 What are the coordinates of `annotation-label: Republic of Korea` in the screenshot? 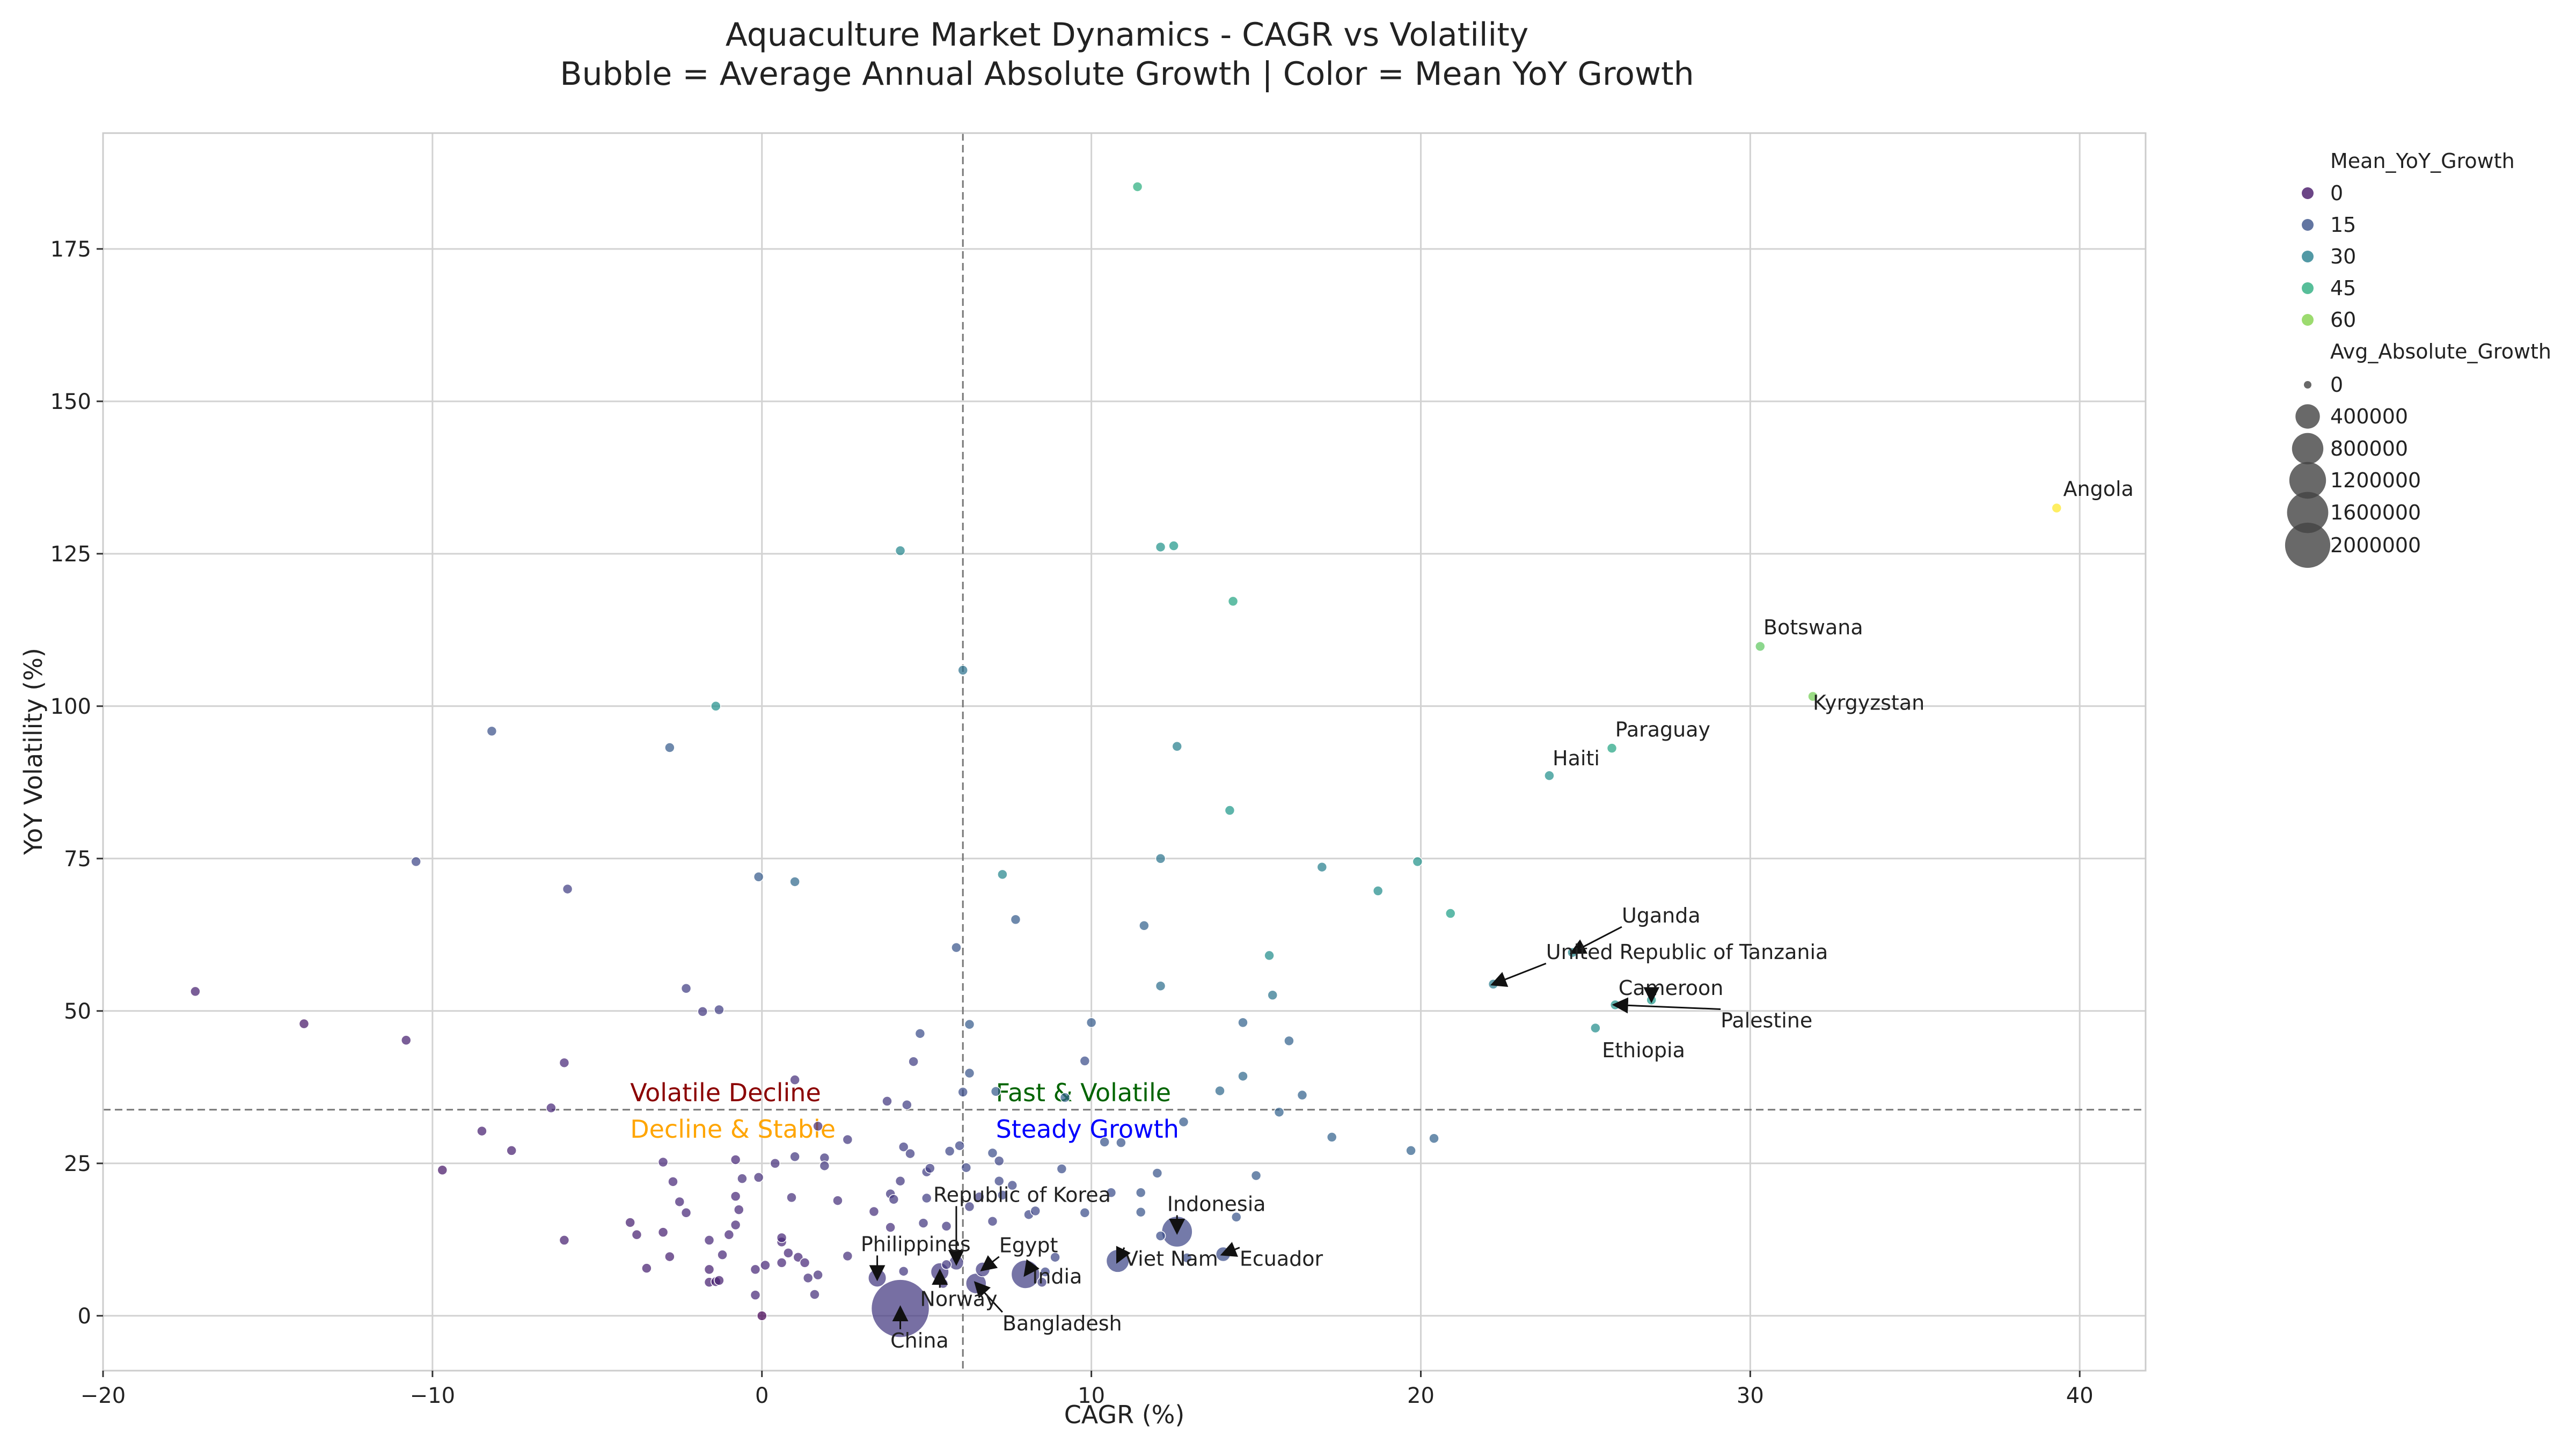 It's located at (1022, 1194).